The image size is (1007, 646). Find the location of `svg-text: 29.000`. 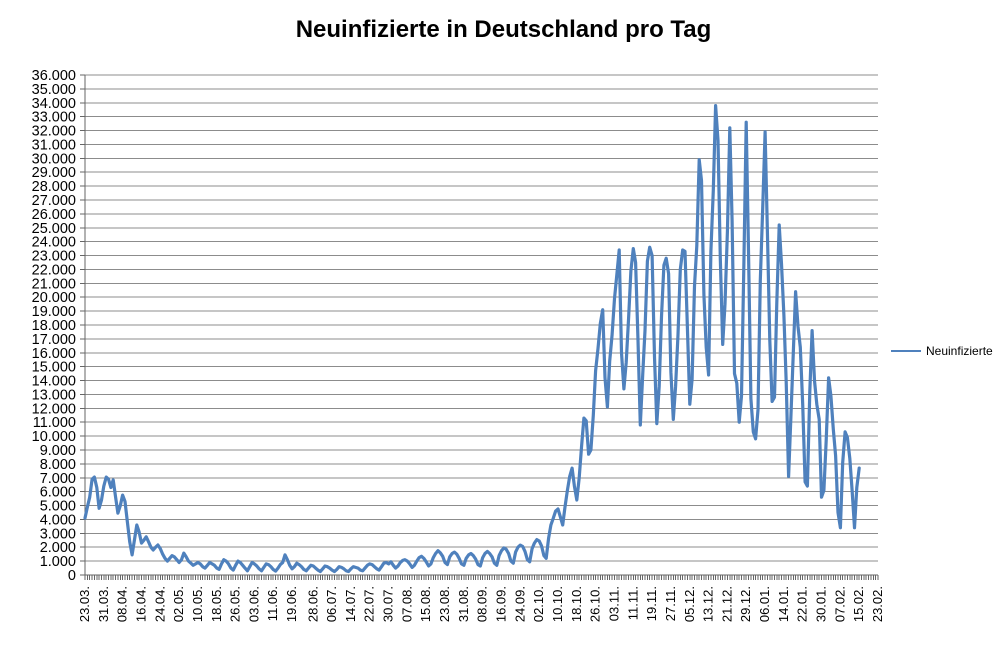

svg-text: 29.000 is located at coordinates (54, 173).